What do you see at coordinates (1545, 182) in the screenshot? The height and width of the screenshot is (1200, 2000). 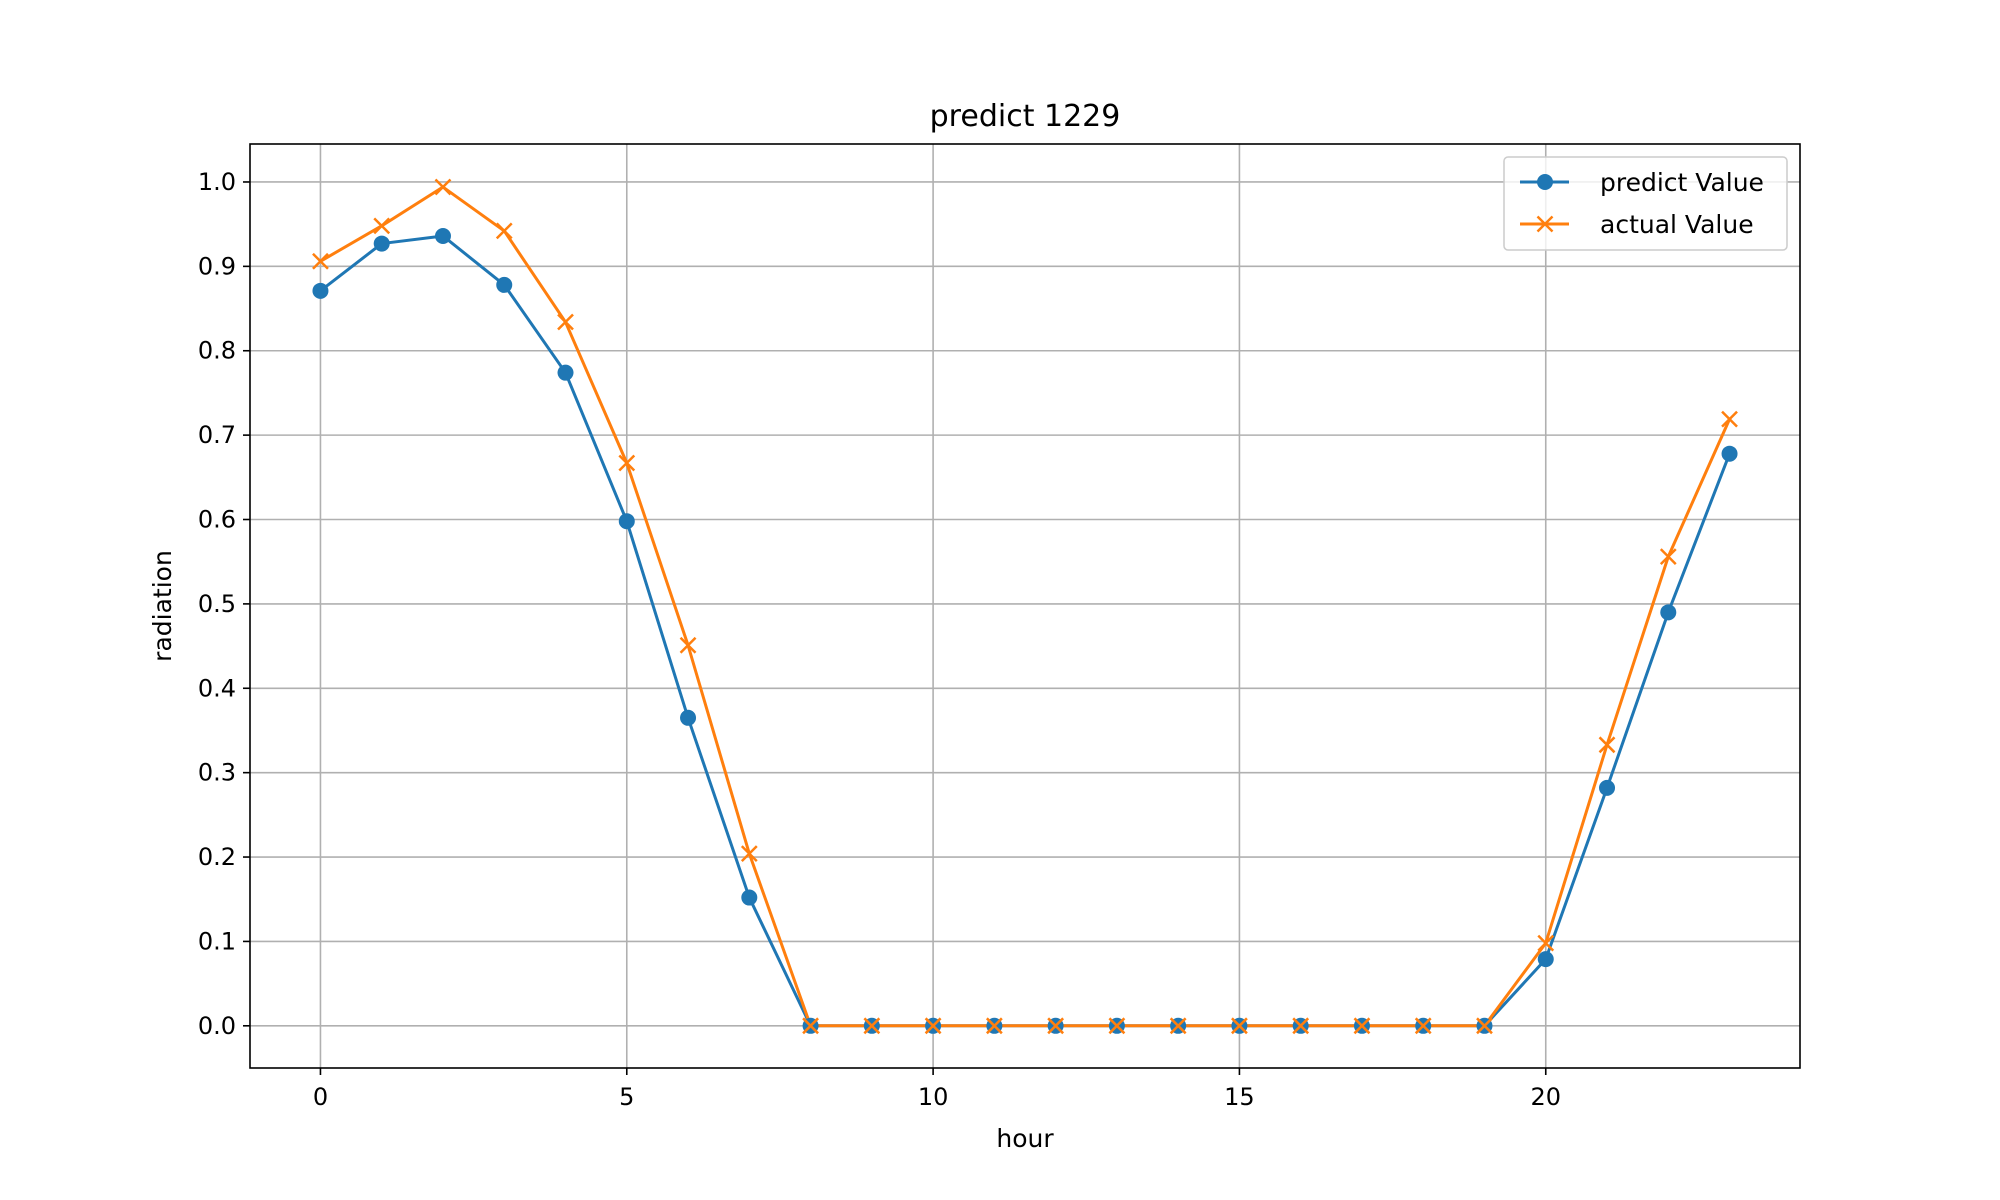 I see `legend-marker` at bounding box center [1545, 182].